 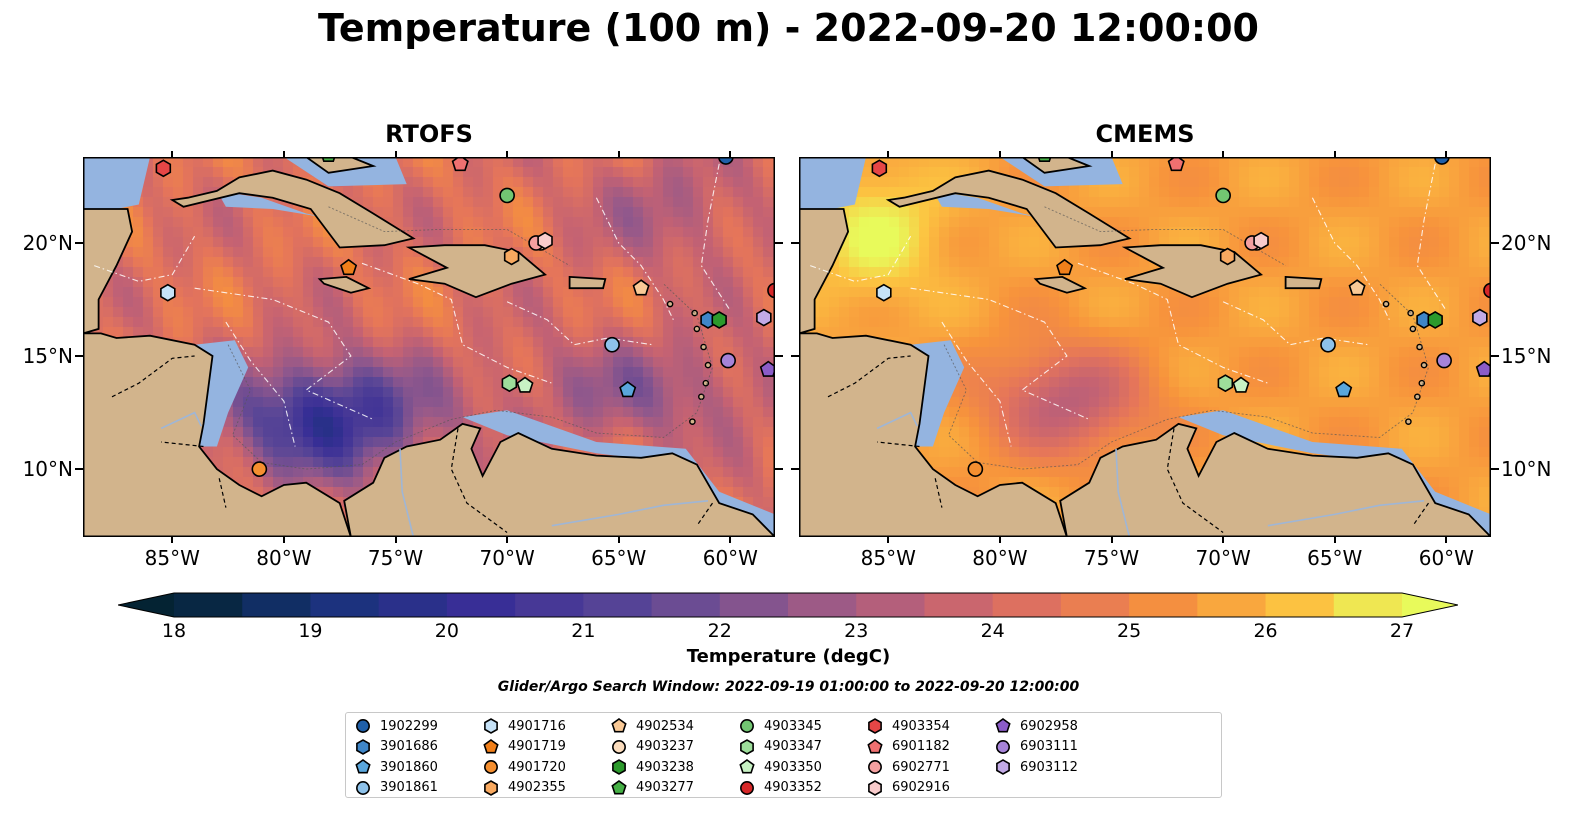 I want to click on legend-label: 4903277, so click(x=665, y=787).